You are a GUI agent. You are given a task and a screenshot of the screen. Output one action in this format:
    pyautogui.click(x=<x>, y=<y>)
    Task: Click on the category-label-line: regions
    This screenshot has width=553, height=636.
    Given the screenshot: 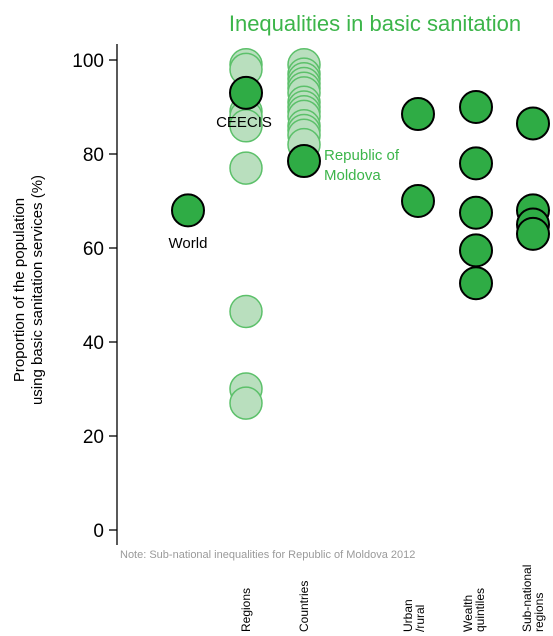 What is the action you would take?
    pyautogui.click(x=539, y=612)
    